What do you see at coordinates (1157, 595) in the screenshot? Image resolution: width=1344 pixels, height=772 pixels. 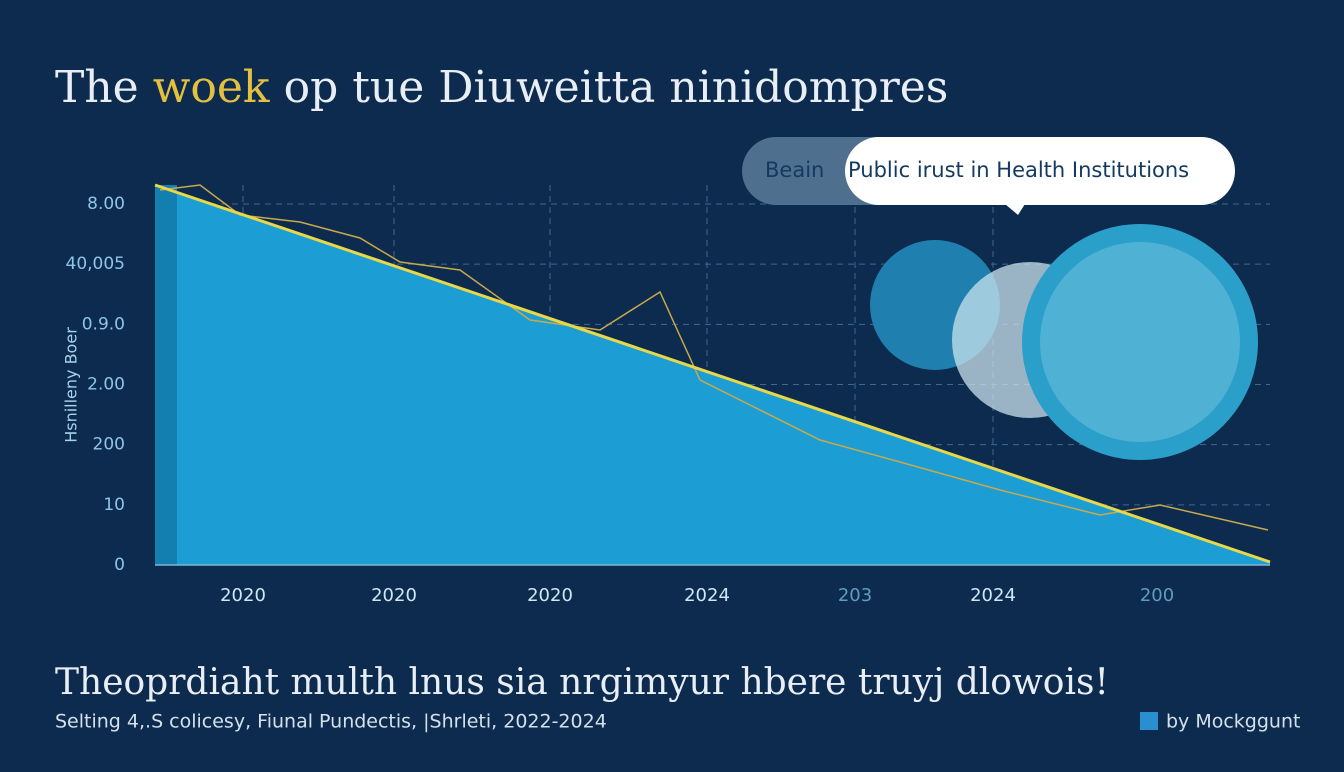 I see `x-tick-label: 200` at bounding box center [1157, 595].